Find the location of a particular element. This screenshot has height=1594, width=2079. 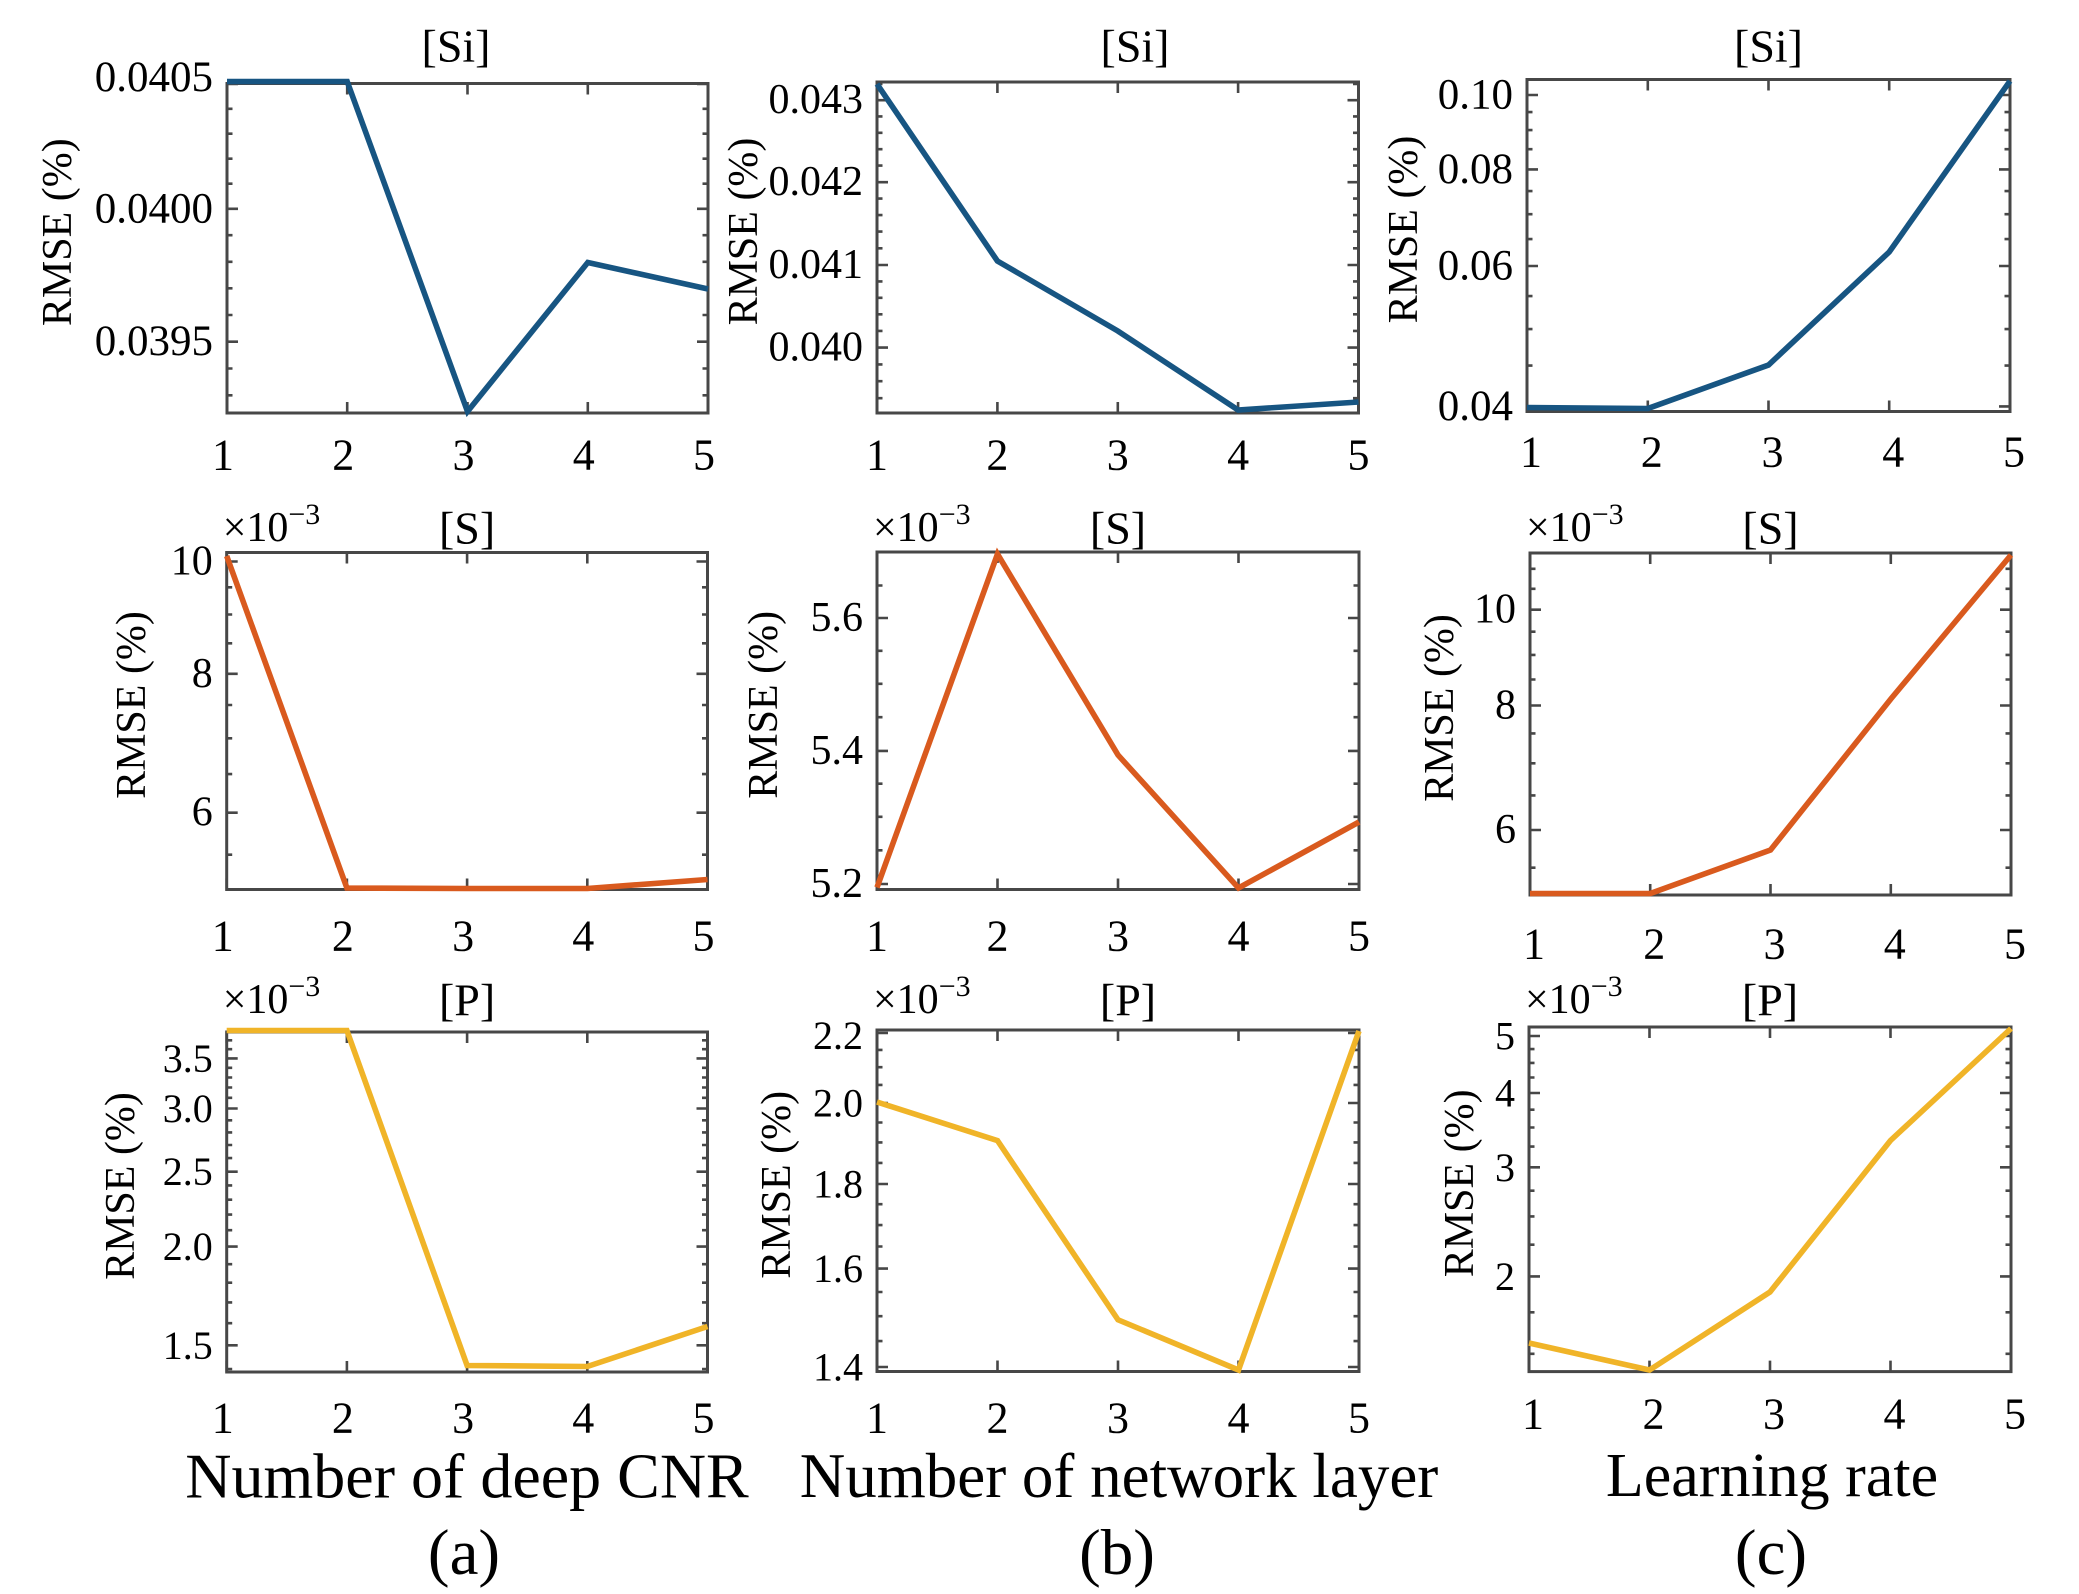

svg-text: 0.0400 is located at coordinates (154, 208).